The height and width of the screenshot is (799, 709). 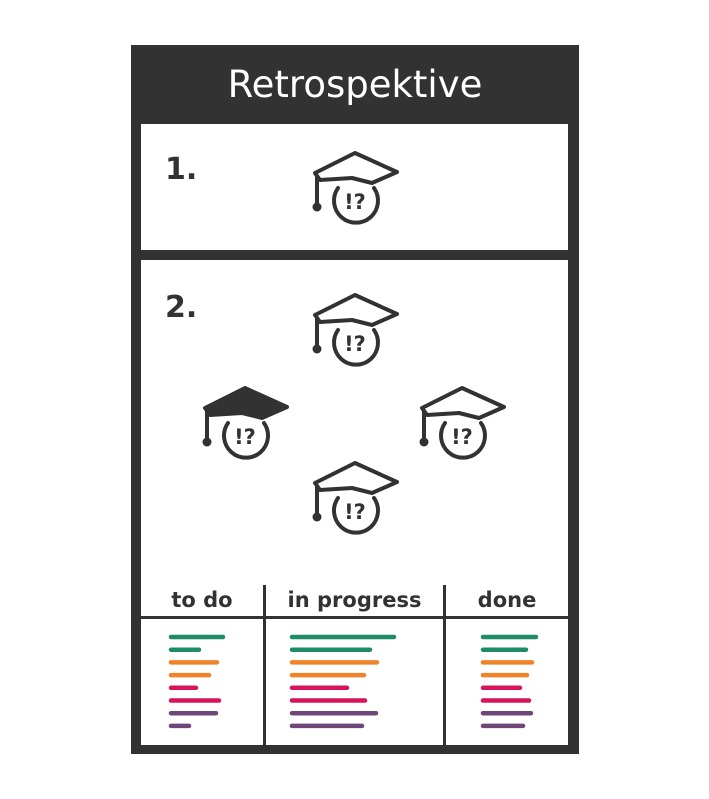 I want to click on column-header-to-do: to do, so click(x=202, y=600).